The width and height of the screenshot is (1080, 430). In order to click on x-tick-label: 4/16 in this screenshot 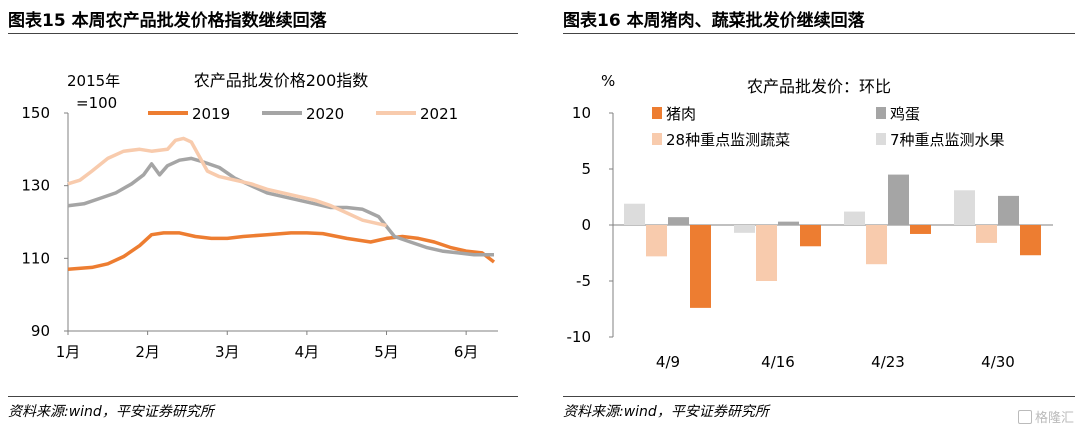, I will do `click(778, 362)`.